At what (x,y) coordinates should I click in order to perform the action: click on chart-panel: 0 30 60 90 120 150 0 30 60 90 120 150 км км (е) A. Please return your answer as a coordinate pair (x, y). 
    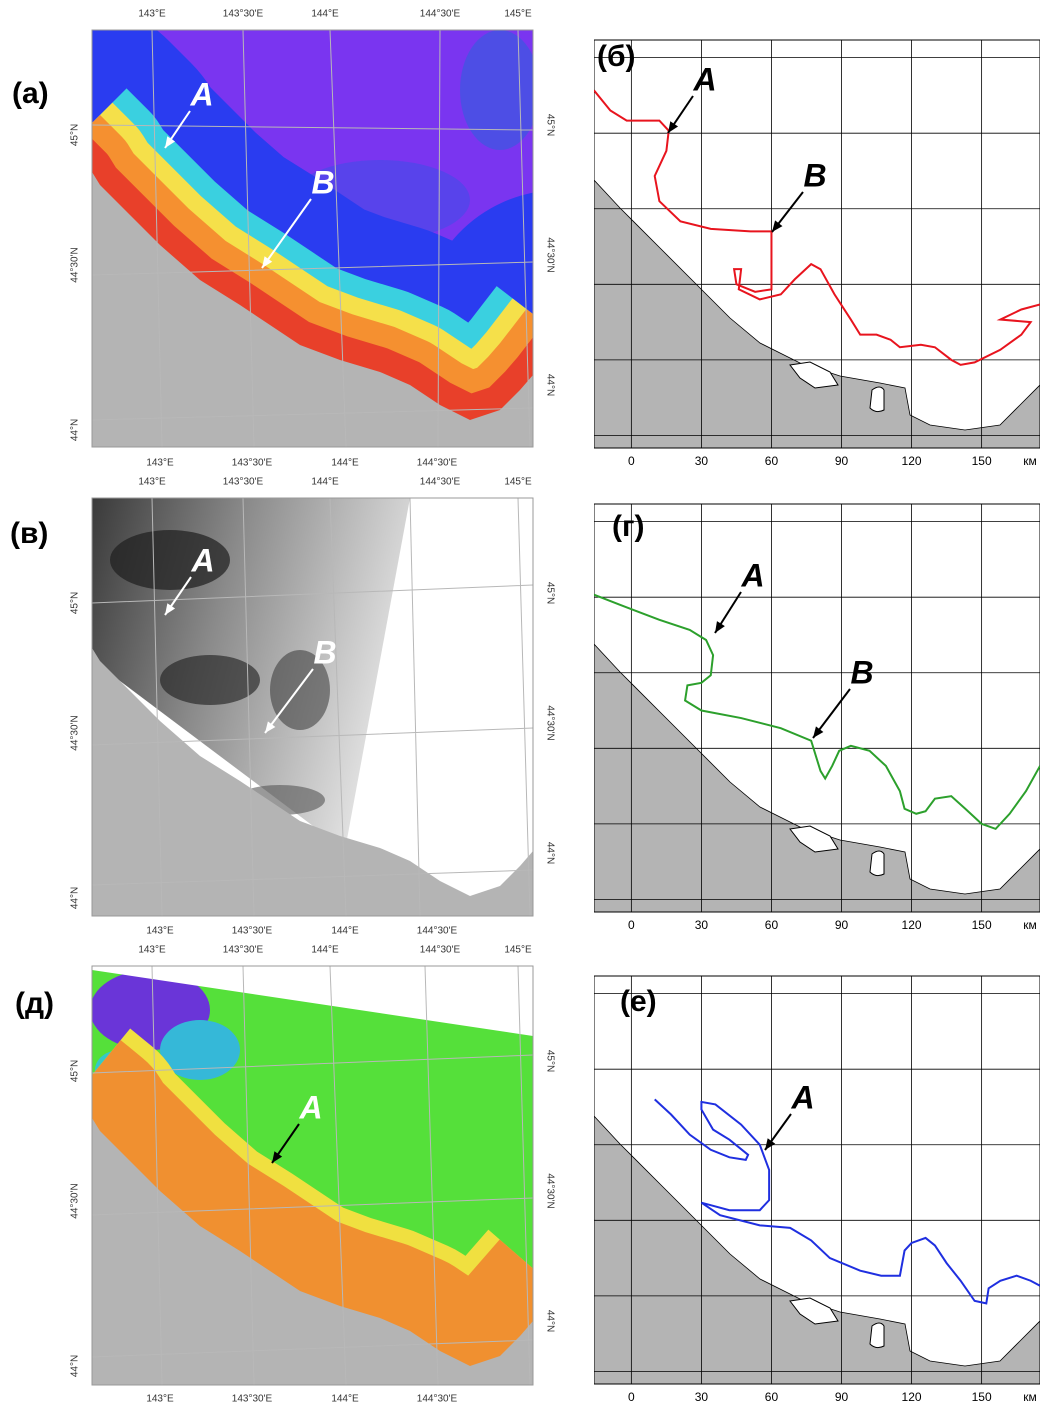
    Looking at the image, I should click on (807, 1189).